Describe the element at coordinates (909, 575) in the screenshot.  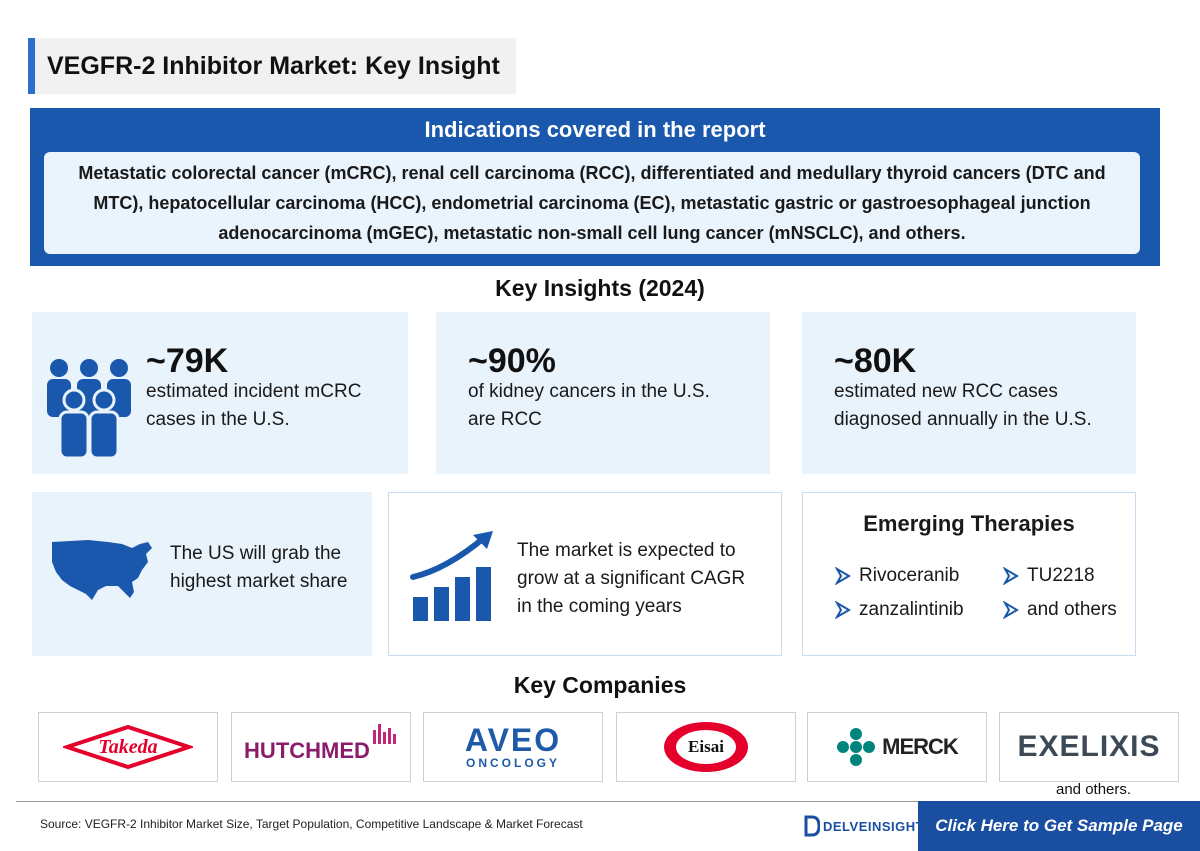
I see `therapy-name: Rivoceranib` at that location.